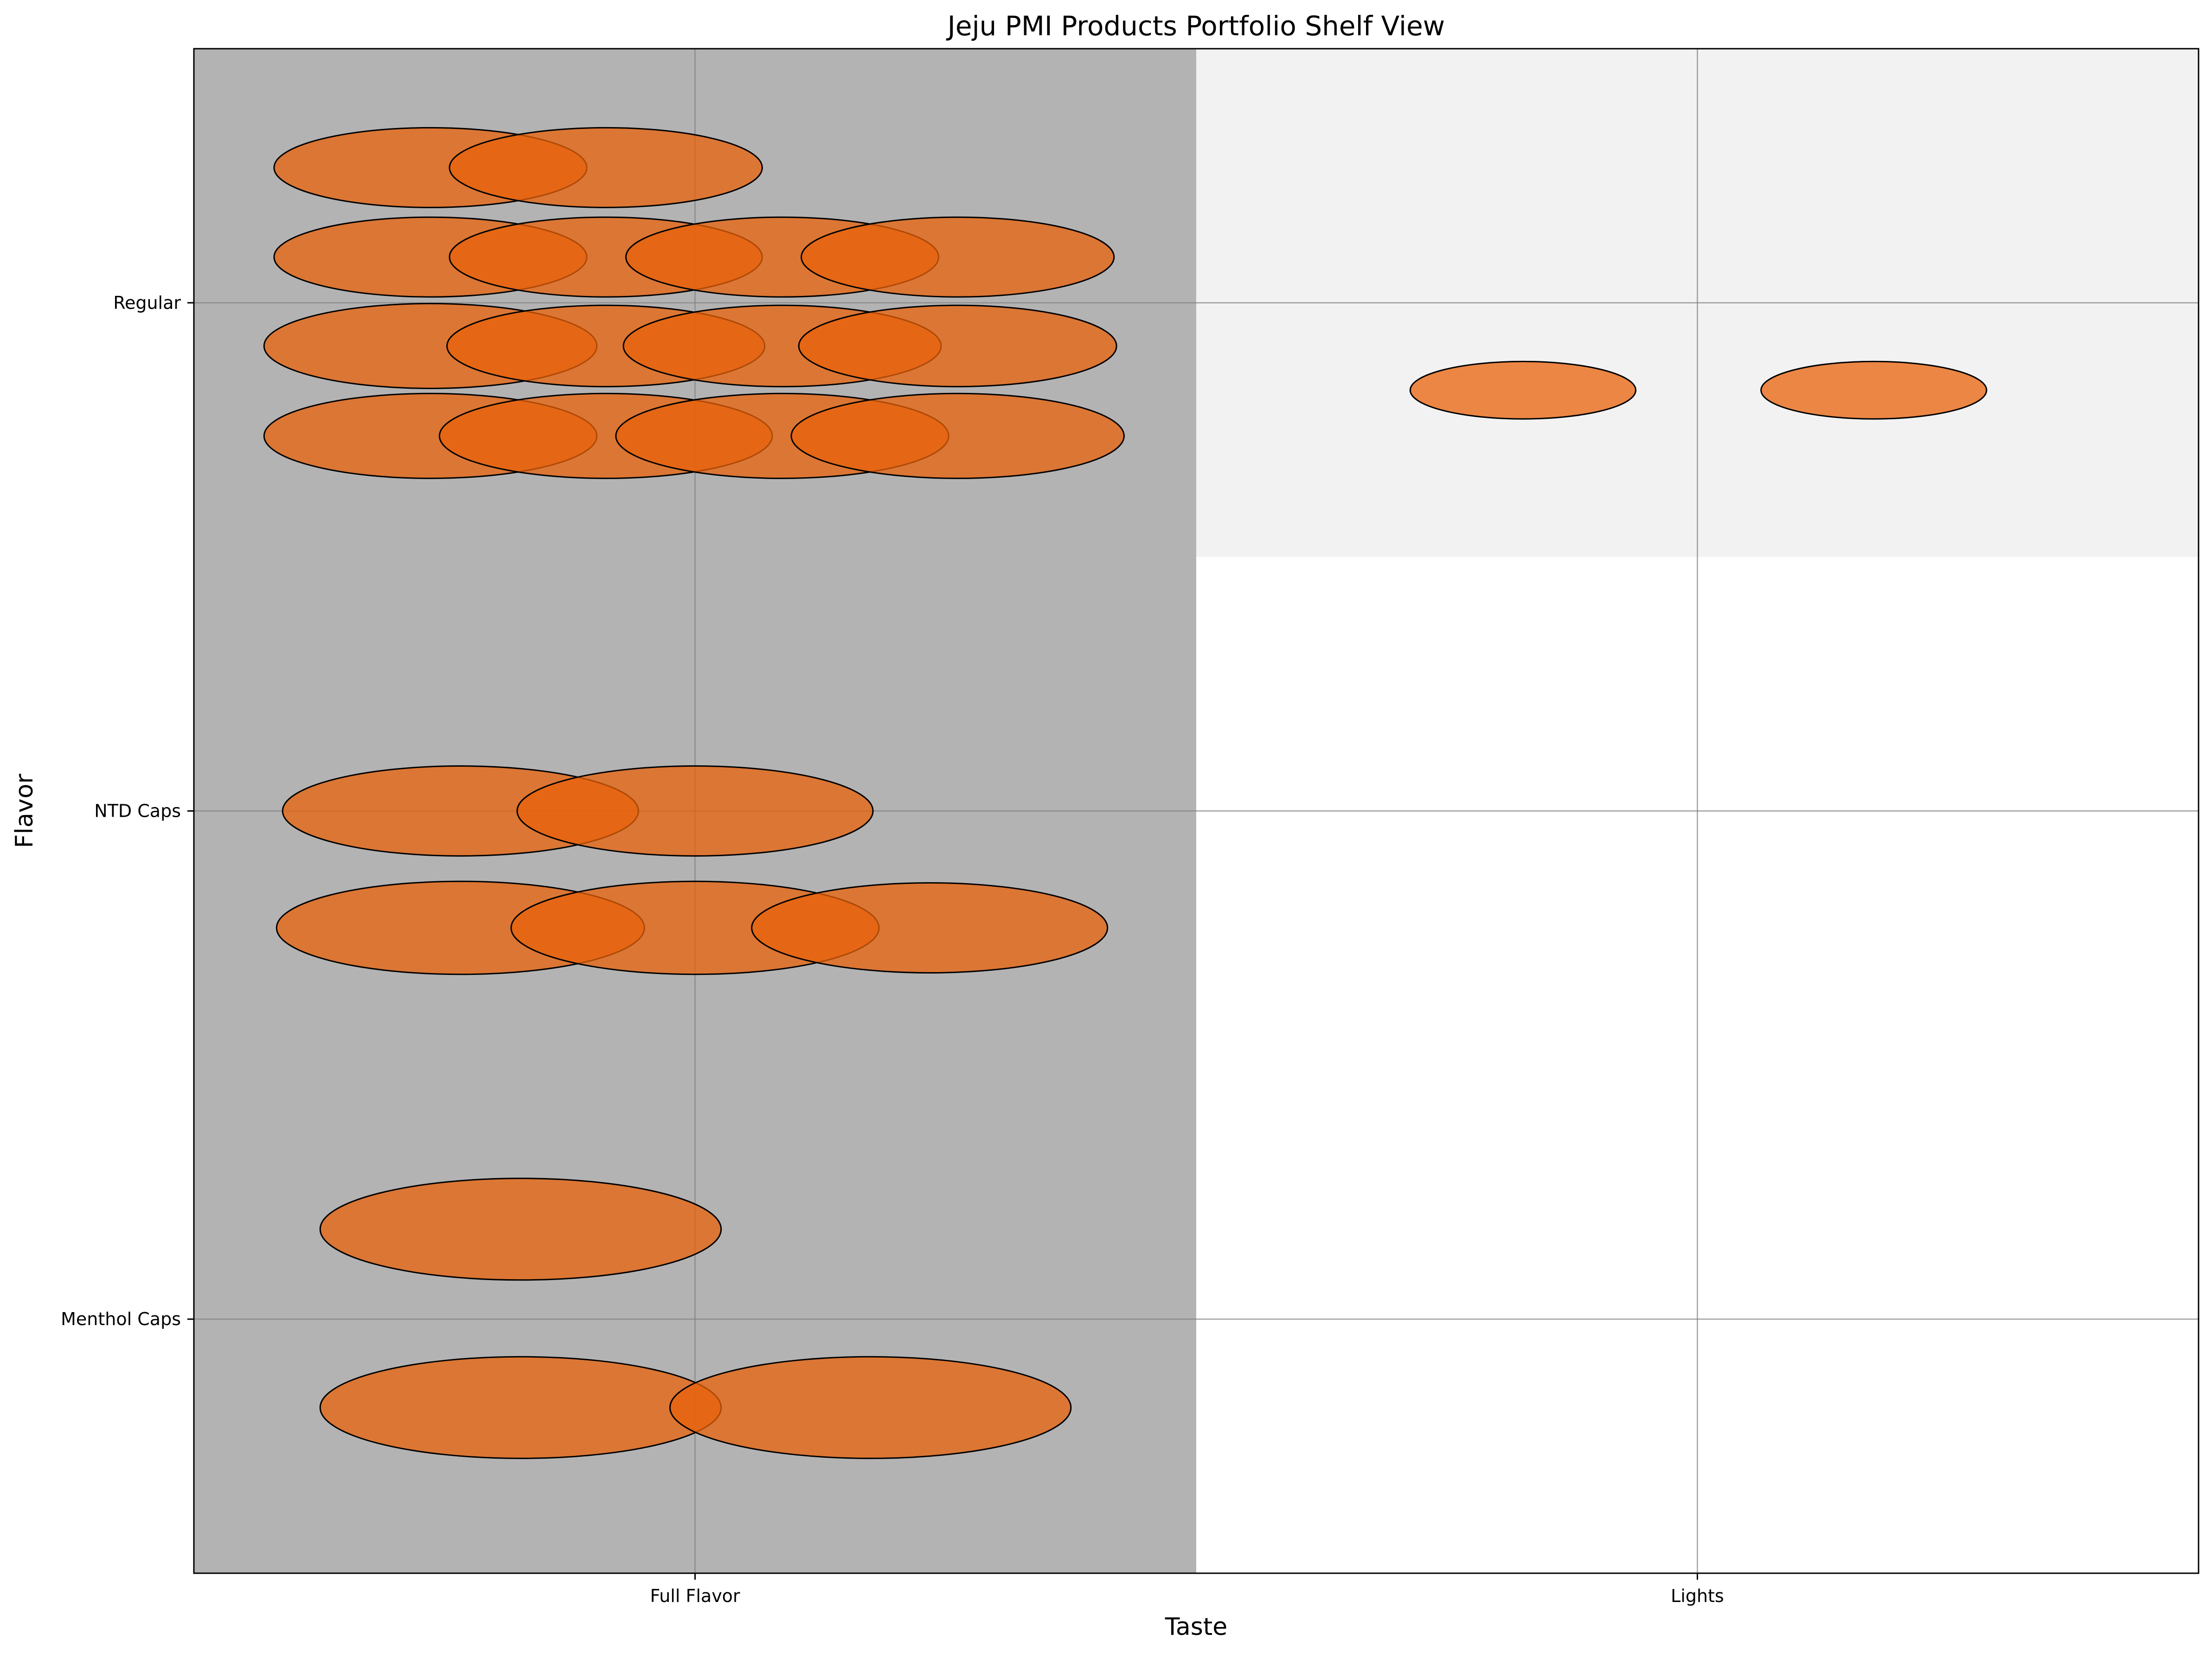 Image resolution: width=2212 pixels, height=1653 pixels. Describe the element at coordinates (147, 303) in the screenshot. I see `y-tick-label: Regular` at that location.